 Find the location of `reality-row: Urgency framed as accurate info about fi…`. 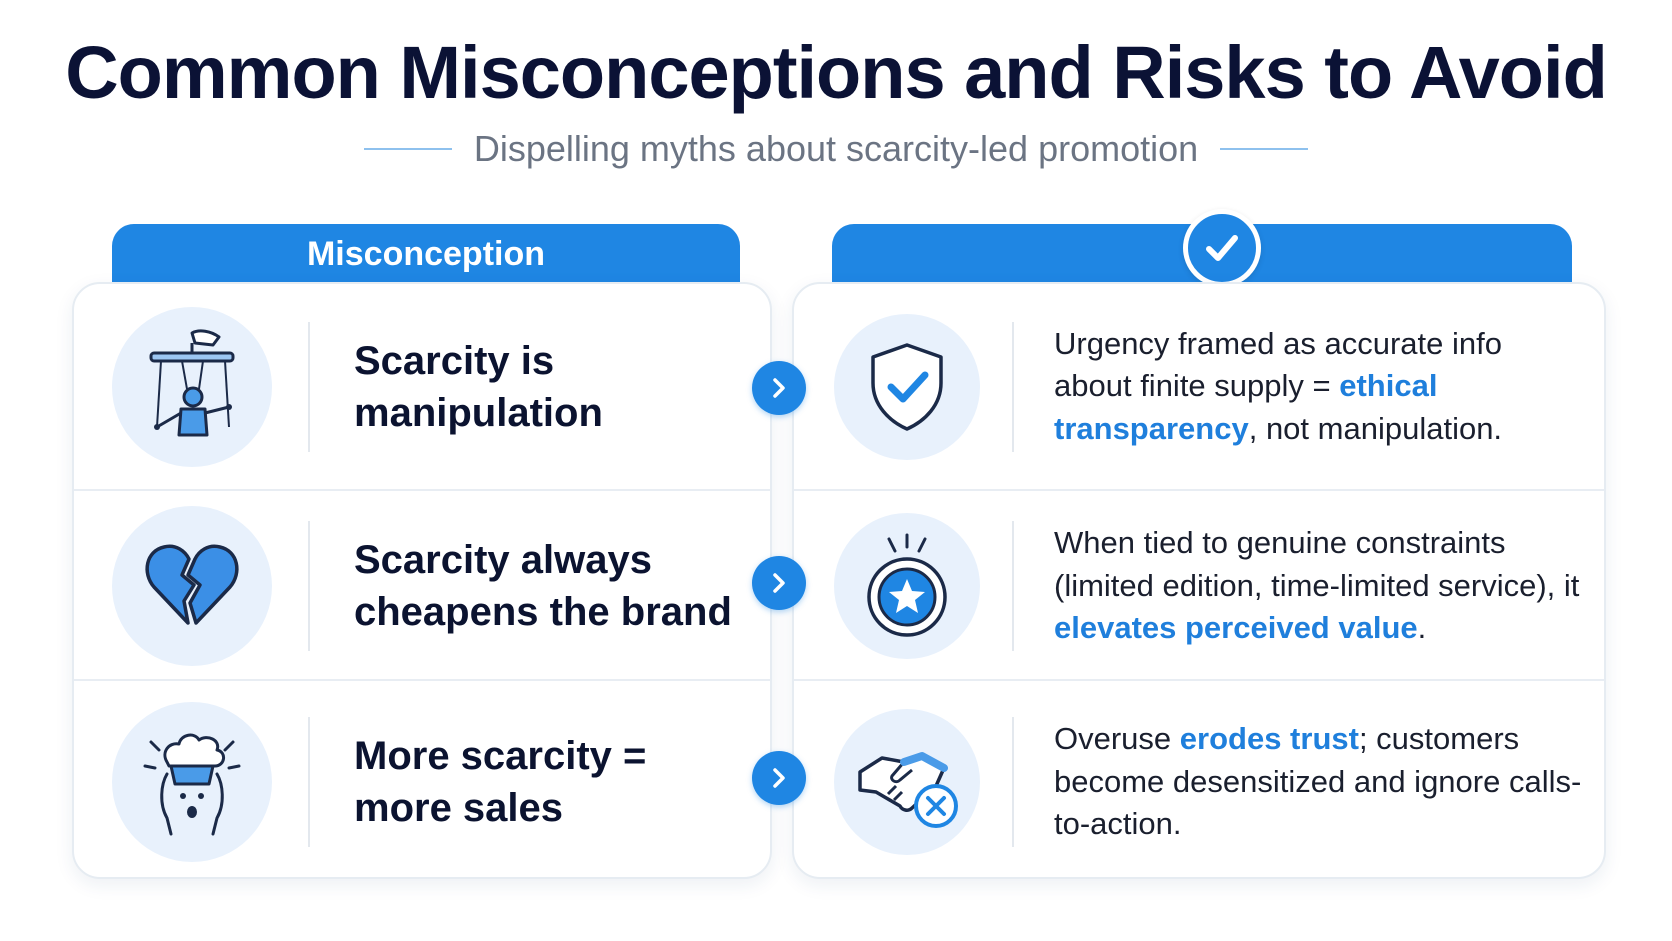

reality-row: Urgency framed as accurate info about fi… is located at coordinates (1199, 386).